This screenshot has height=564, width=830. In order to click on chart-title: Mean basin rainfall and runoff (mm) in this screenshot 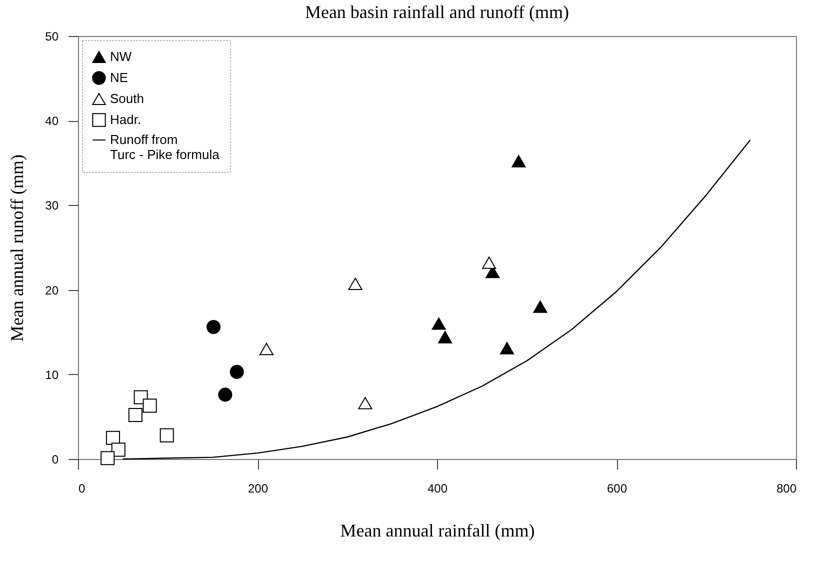, I will do `click(437, 12)`.